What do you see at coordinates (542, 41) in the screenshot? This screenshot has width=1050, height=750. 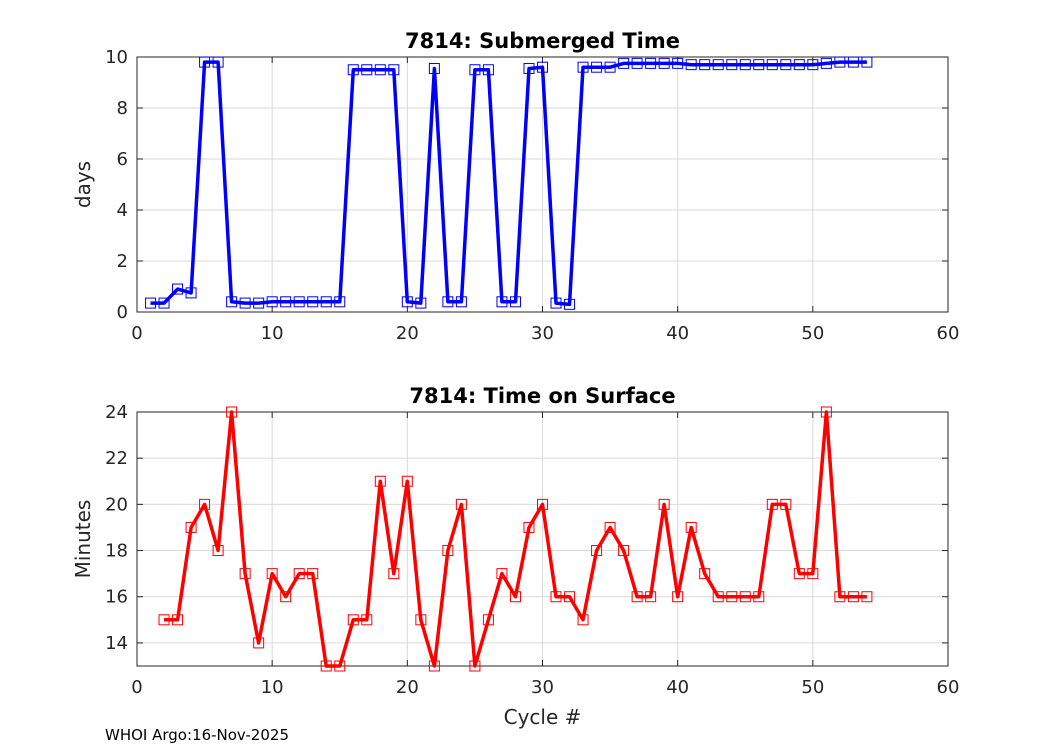 I see `chart-title: 7814: Submerged Time` at bounding box center [542, 41].